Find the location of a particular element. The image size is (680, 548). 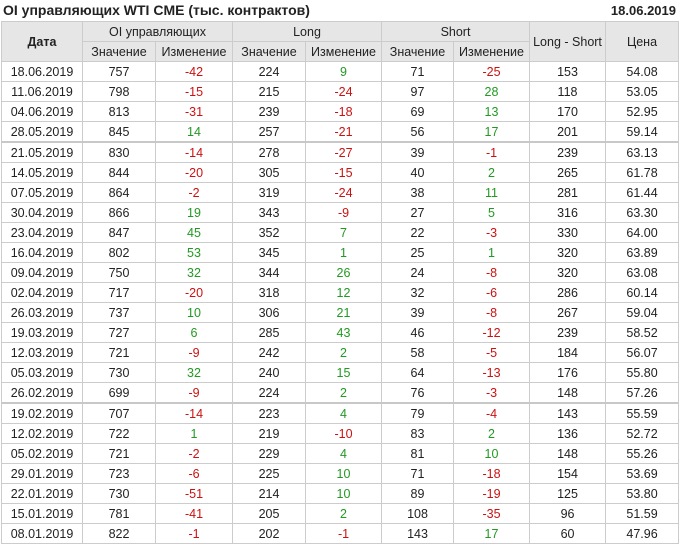

cell-long-short: 148 is located at coordinates (568, 453).